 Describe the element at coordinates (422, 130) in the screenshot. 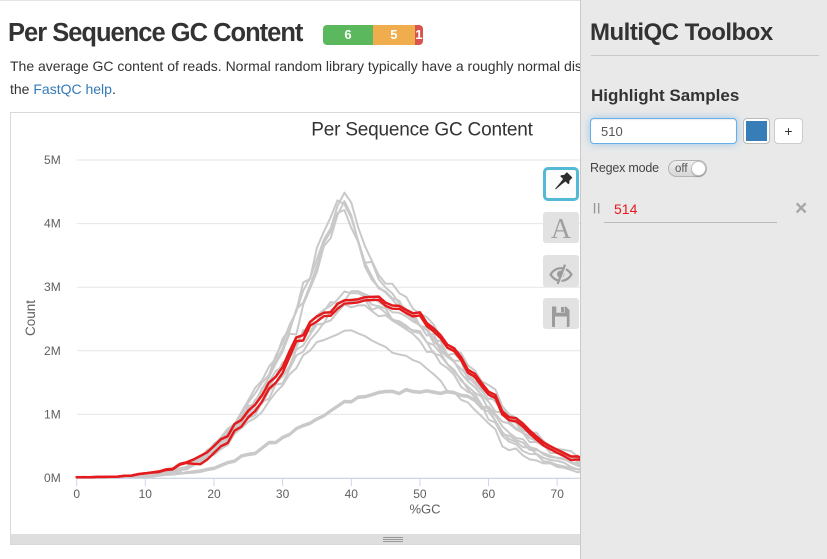

I see `svg-text: Per Sequence GC Content` at that location.